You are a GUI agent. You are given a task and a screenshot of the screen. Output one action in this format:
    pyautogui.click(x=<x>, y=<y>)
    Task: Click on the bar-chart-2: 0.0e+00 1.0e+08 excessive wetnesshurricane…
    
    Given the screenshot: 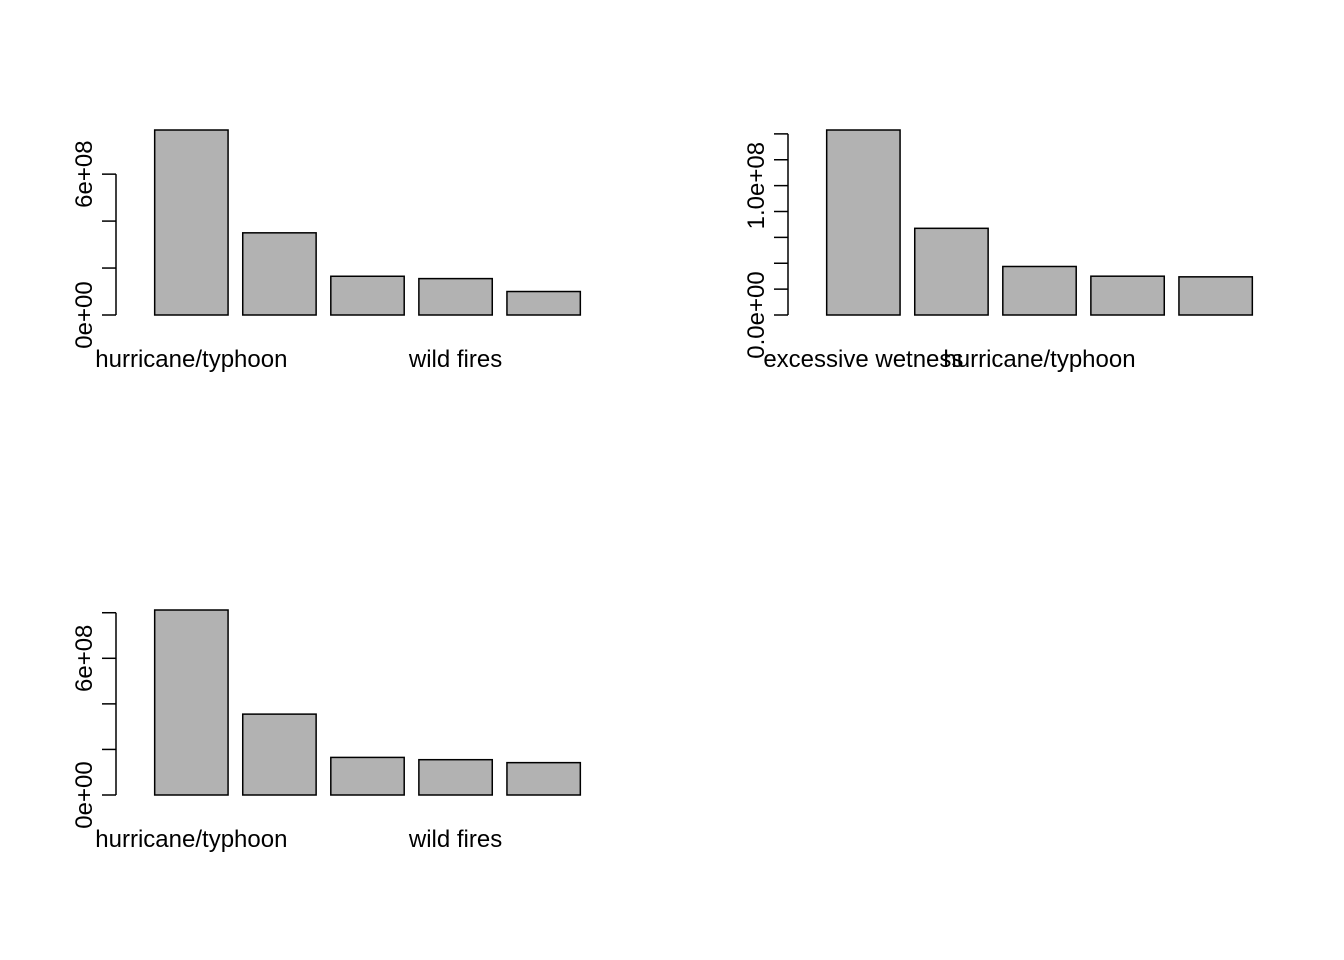 What is the action you would take?
    pyautogui.click(x=998, y=251)
    